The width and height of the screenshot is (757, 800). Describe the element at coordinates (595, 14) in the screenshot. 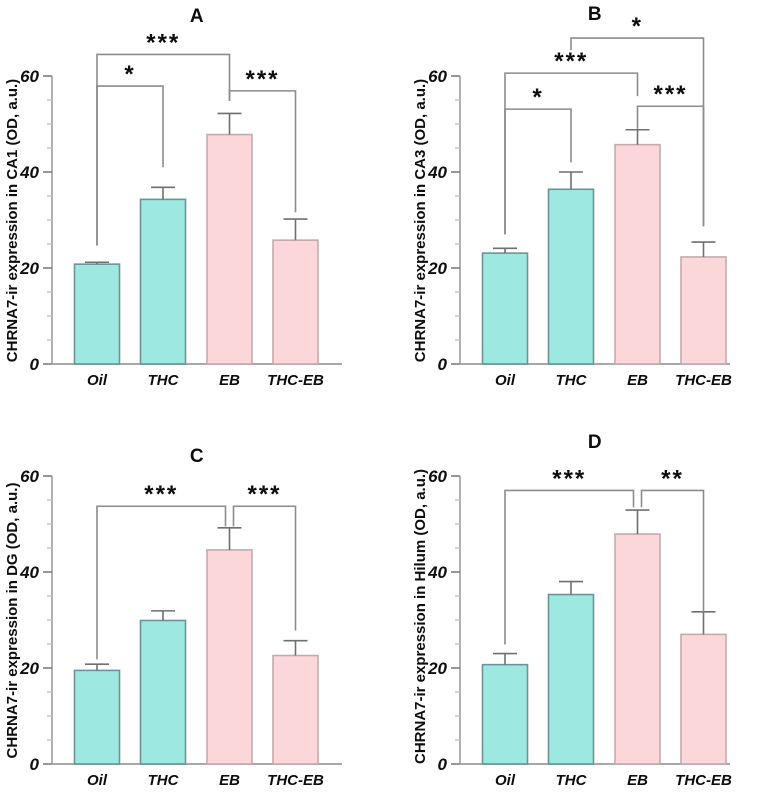

I see `panel-title-b: B` at that location.